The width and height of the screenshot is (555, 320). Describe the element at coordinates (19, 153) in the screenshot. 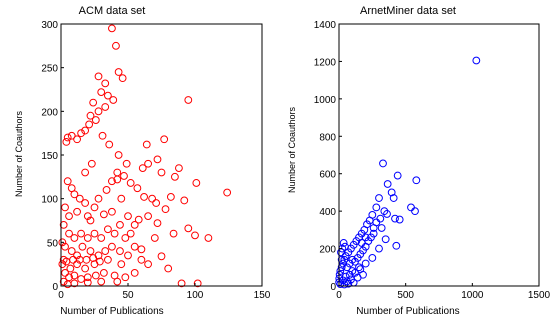

I see `acm-ylabel: Number of Coauthors` at that location.